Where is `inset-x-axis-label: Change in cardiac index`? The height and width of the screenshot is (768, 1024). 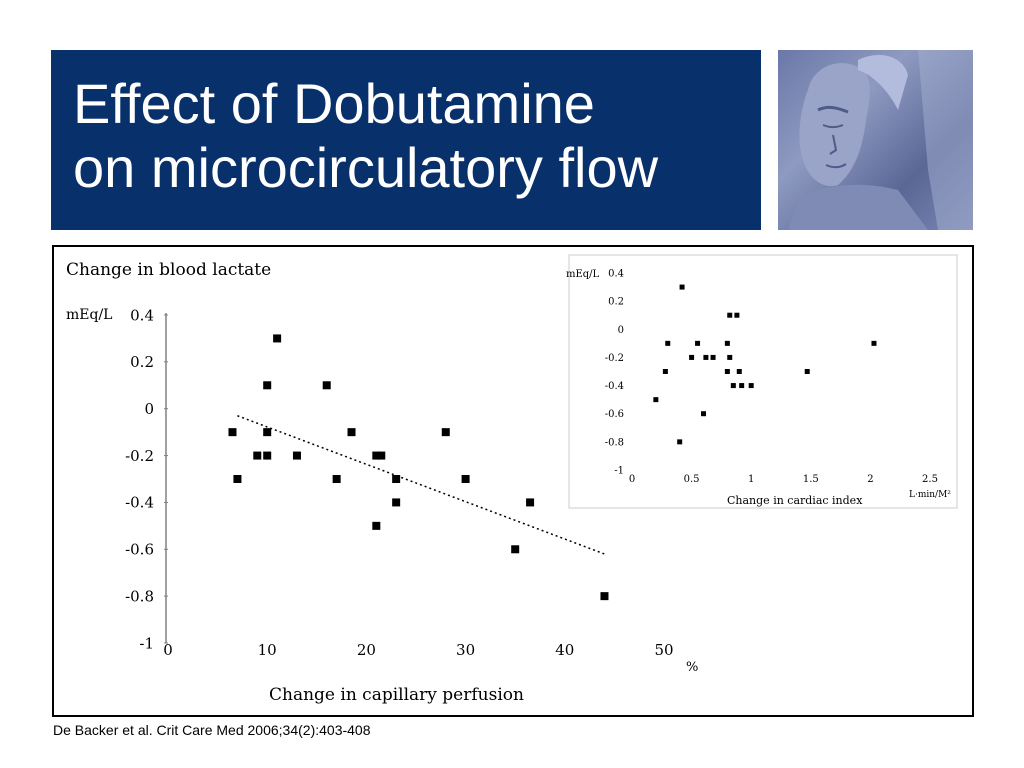
inset-x-axis-label: Change in cardiac index is located at coordinates (795, 500).